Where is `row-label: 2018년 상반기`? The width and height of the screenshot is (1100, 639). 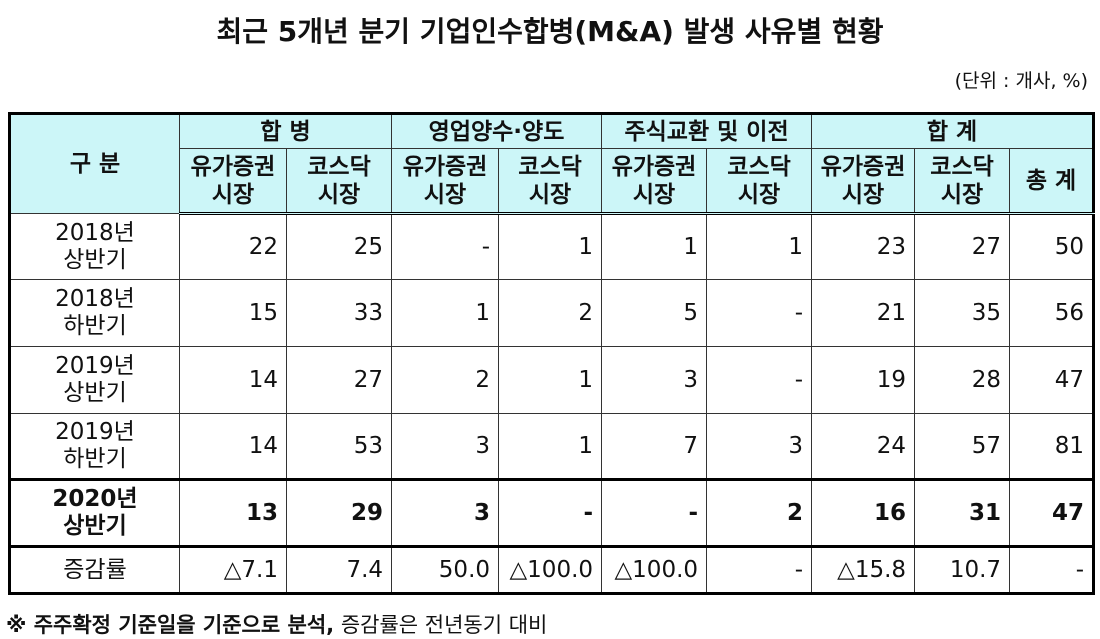 row-label: 2018년 상반기 is located at coordinates (94, 246).